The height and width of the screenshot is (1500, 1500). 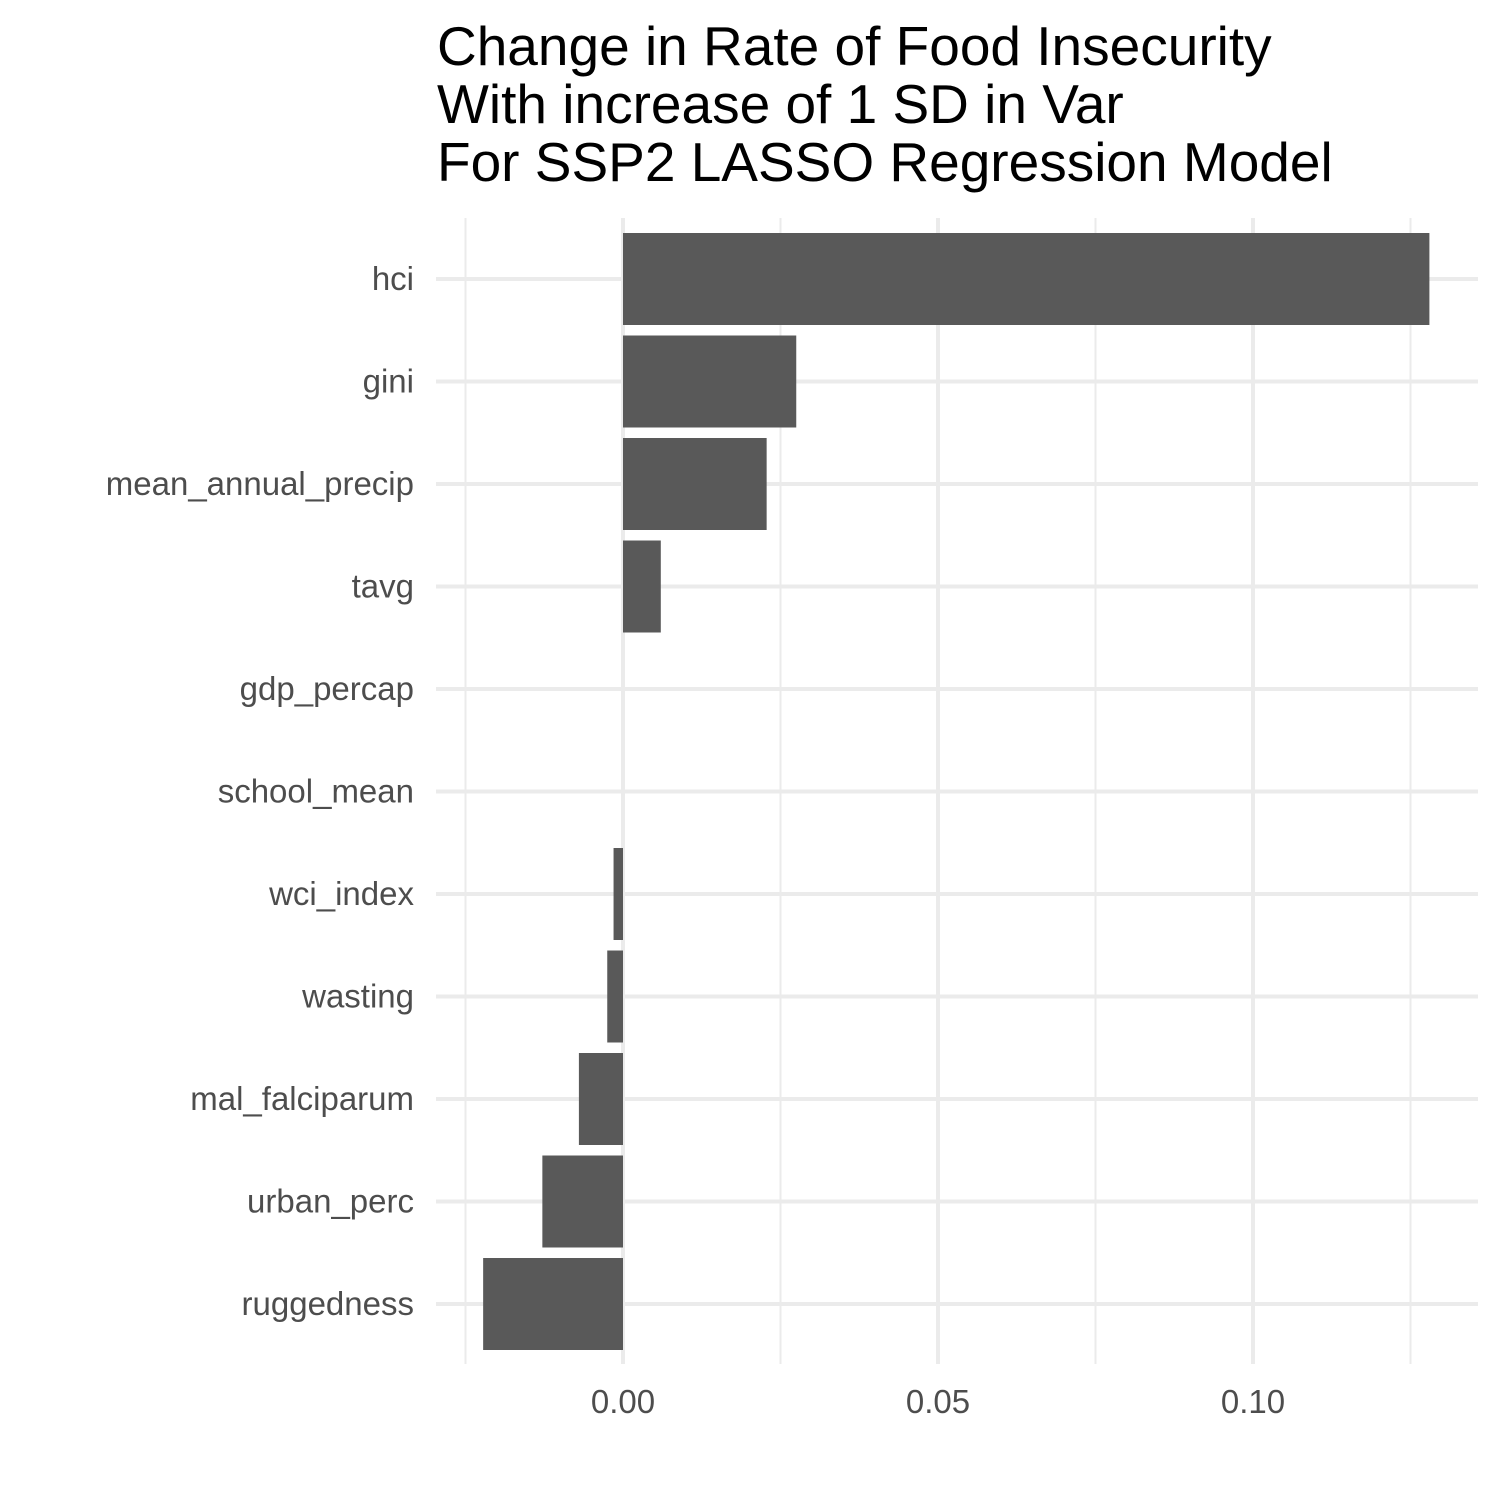 What do you see at coordinates (327, 688) in the screenshot?
I see `y-label-gdp_percap: gdp_percap` at bounding box center [327, 688].